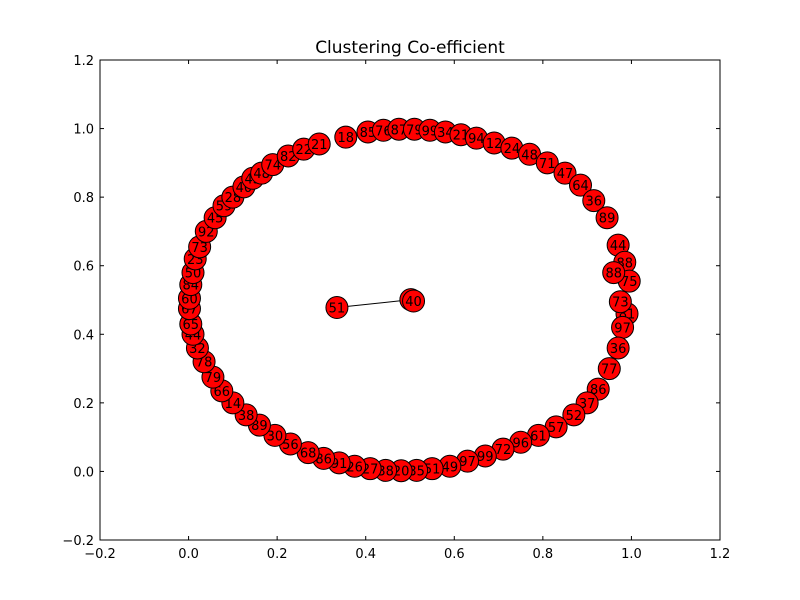 The width and height of the screenshot is (800, 600). What do you see at coordinates (83, 267) in the screenshot?
I see `y-tick-label: 0.6` at bounding box center [83, 267].